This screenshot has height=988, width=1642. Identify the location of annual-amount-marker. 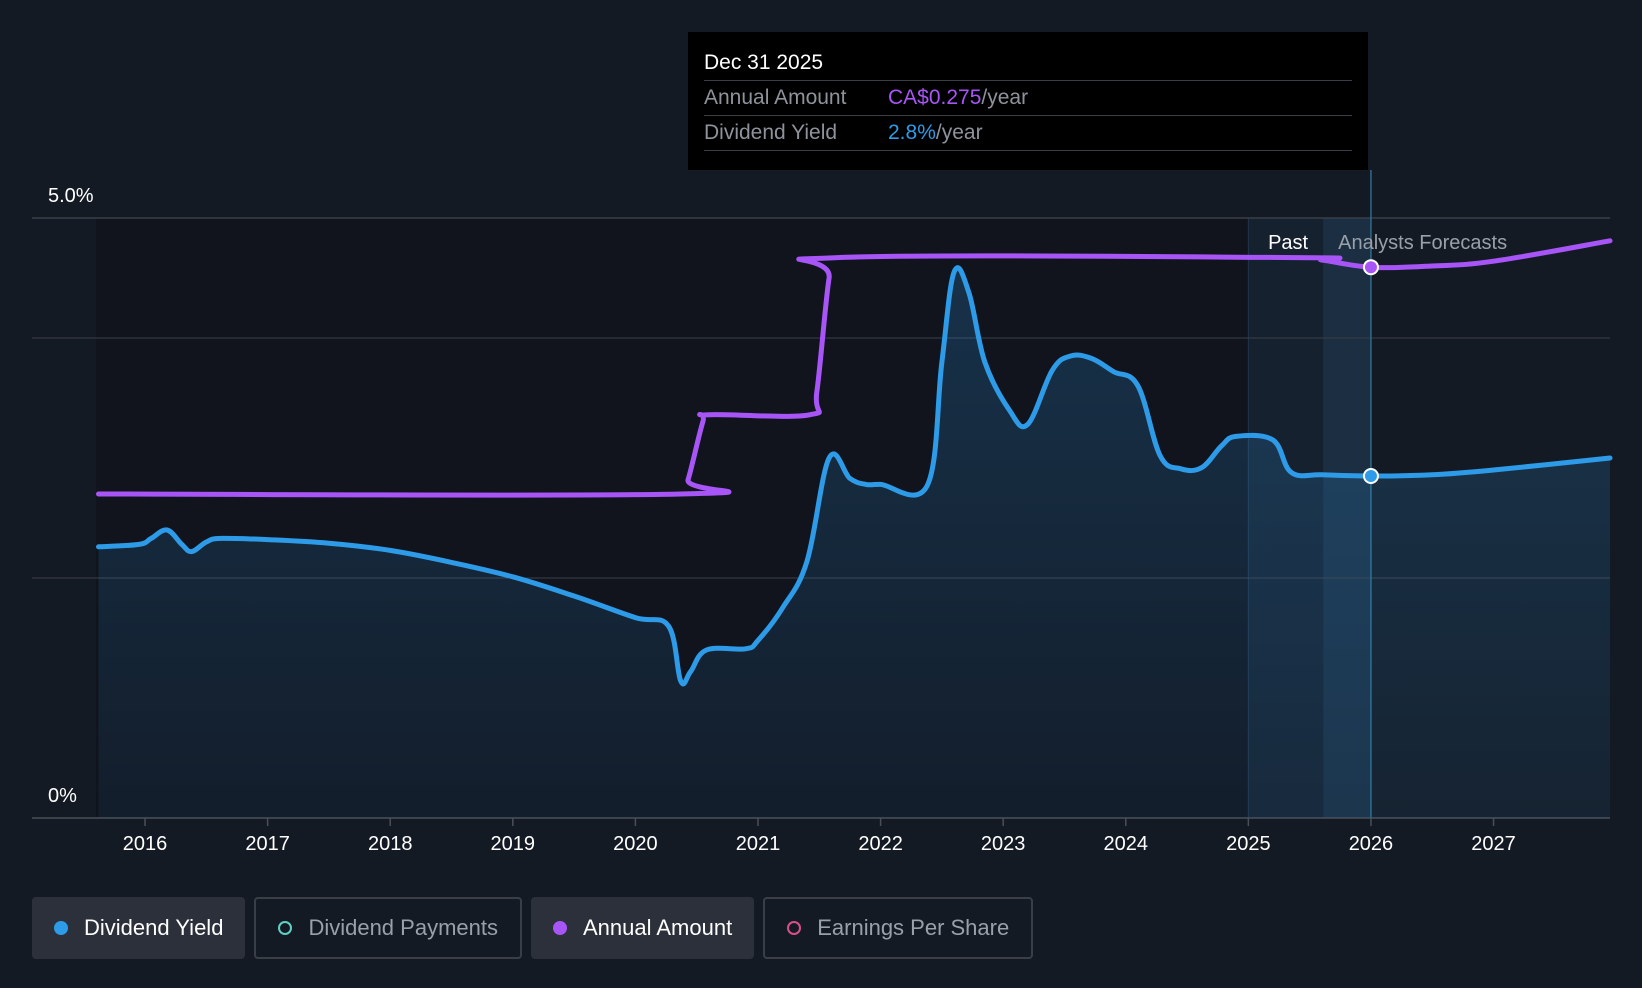
(1370, 267).